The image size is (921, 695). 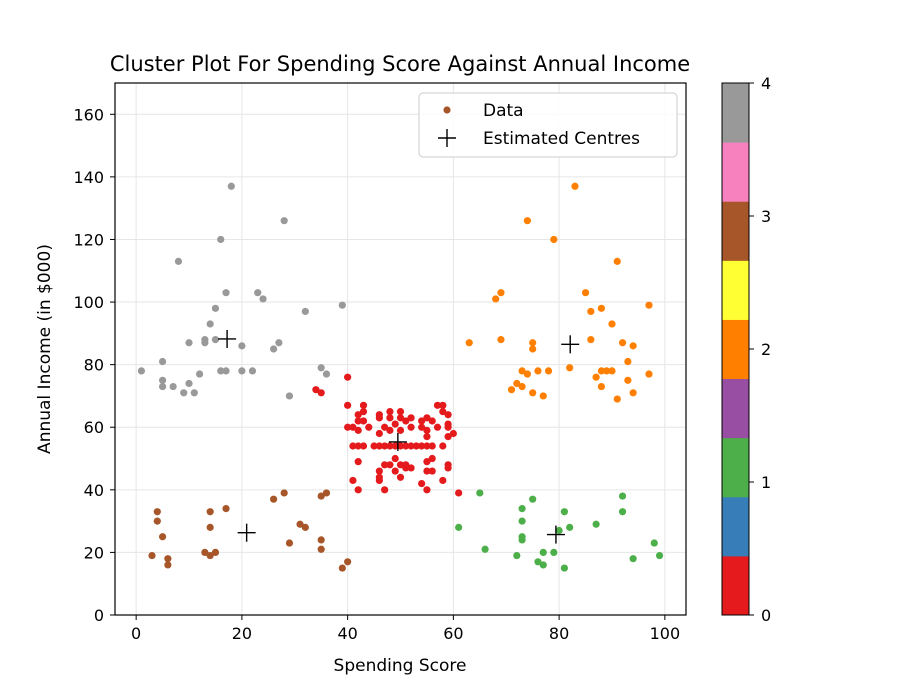 I want to click on x-tick-label: 80, so click(x=559, y=633).